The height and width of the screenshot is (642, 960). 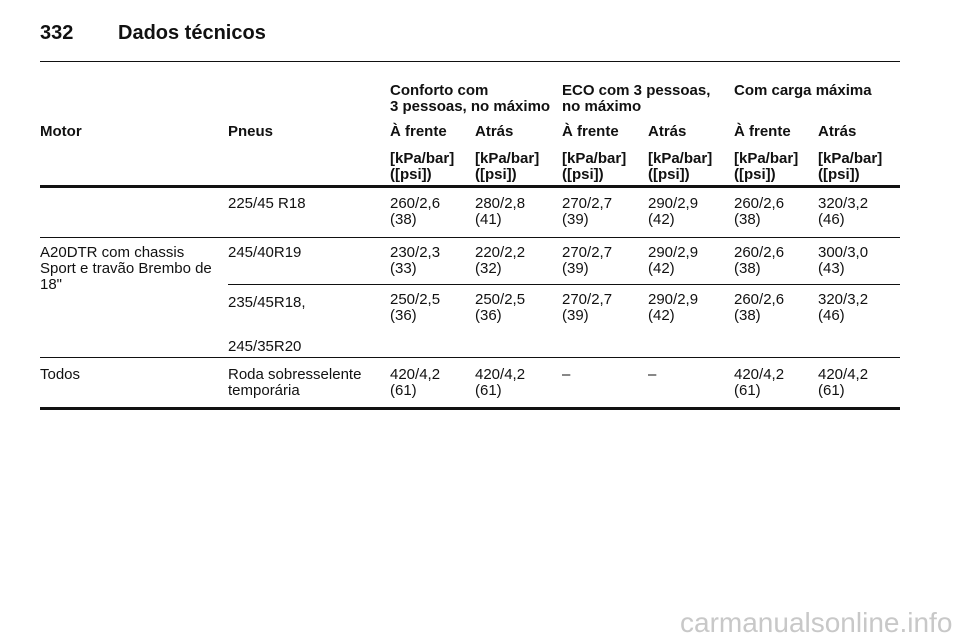 What do you see at coordinates (803, 90) in the screenshot?
I see `group-header: Com carga máxima` at bounding box center [803, 90].